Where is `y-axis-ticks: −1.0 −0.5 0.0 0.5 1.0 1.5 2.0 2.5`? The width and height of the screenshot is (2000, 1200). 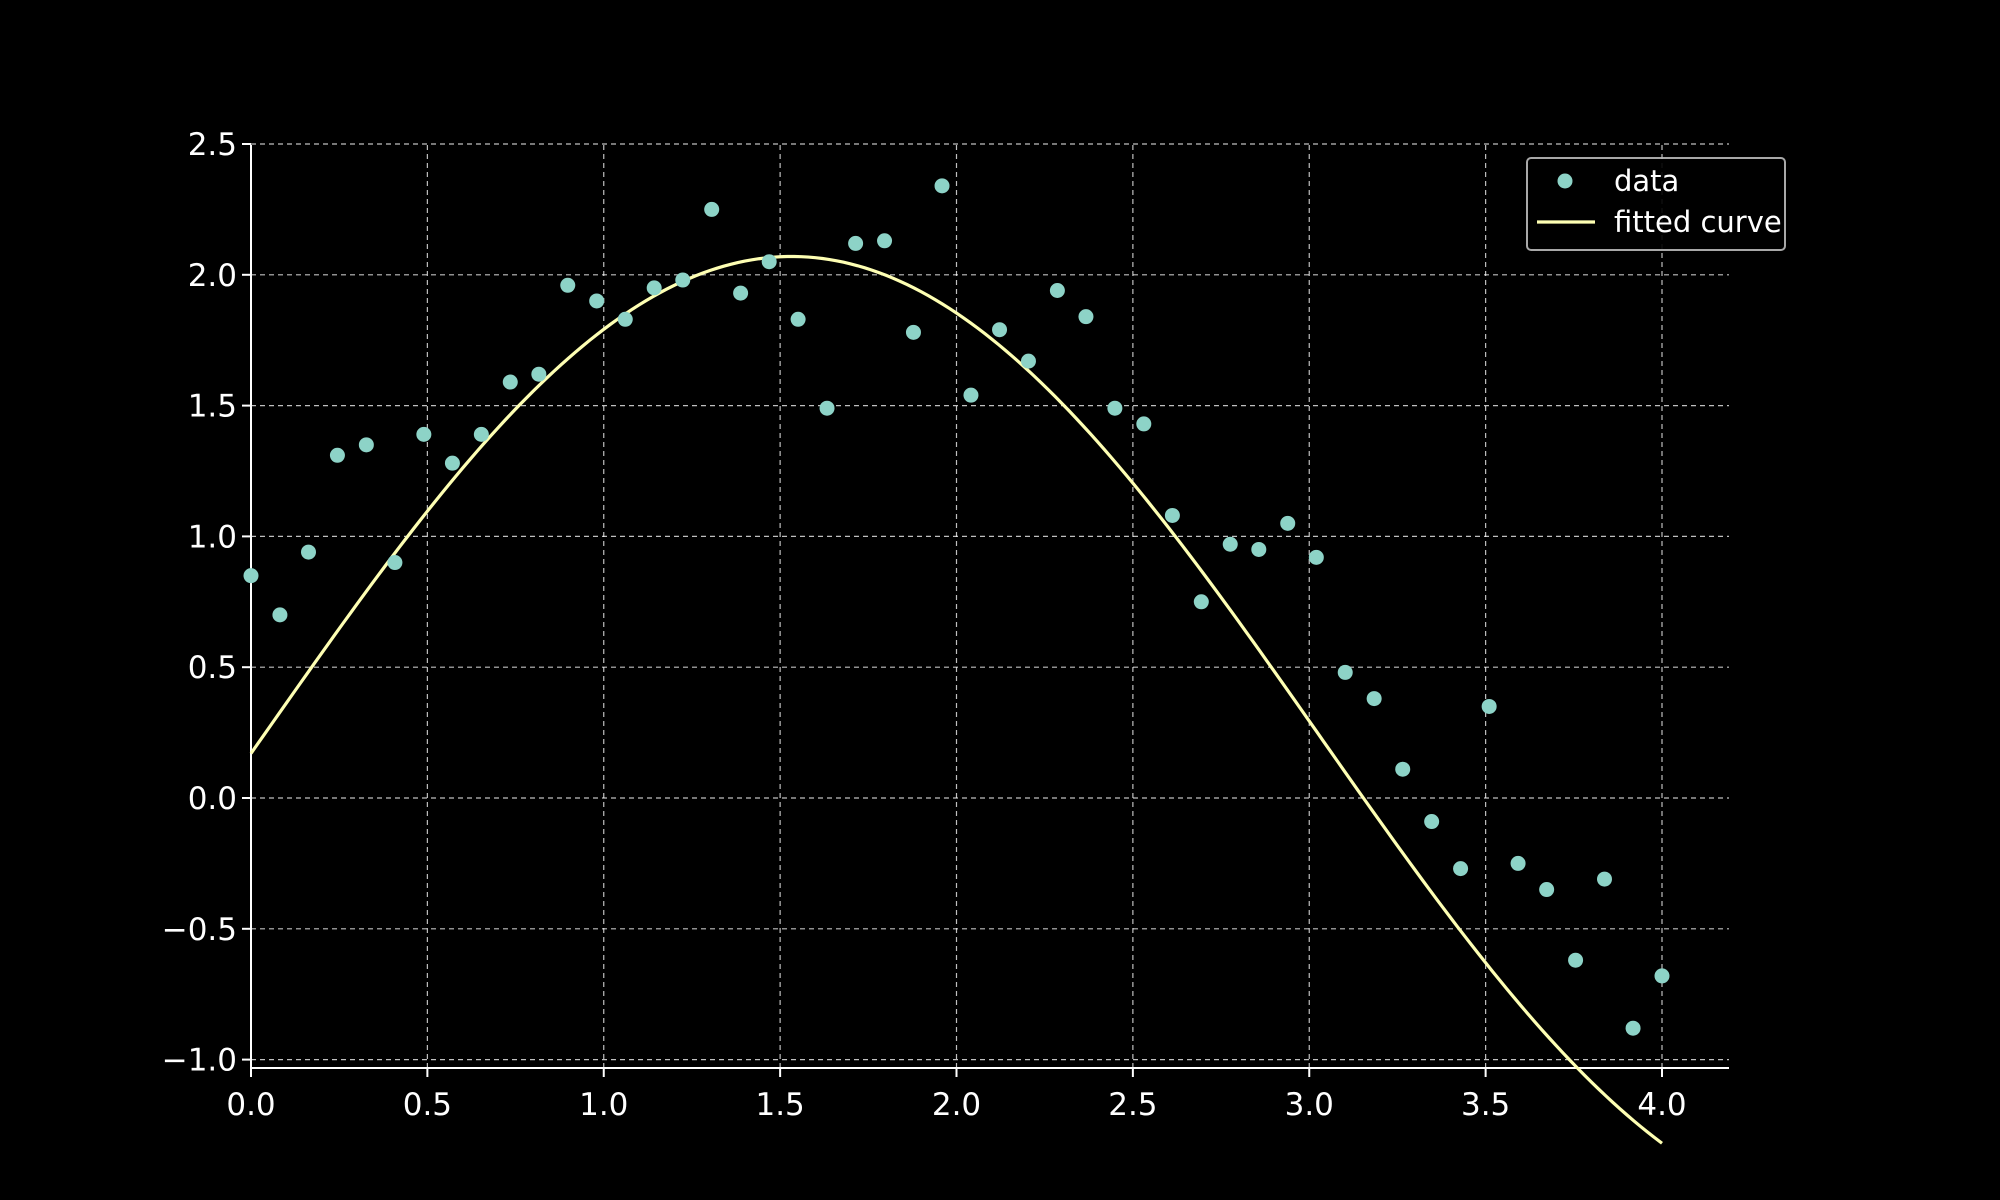
y-axis-ticks: −1.0 −0.5 0.0 0.5 1.0 1.5 2.0 2.5 is located at coordinates (206, 603).